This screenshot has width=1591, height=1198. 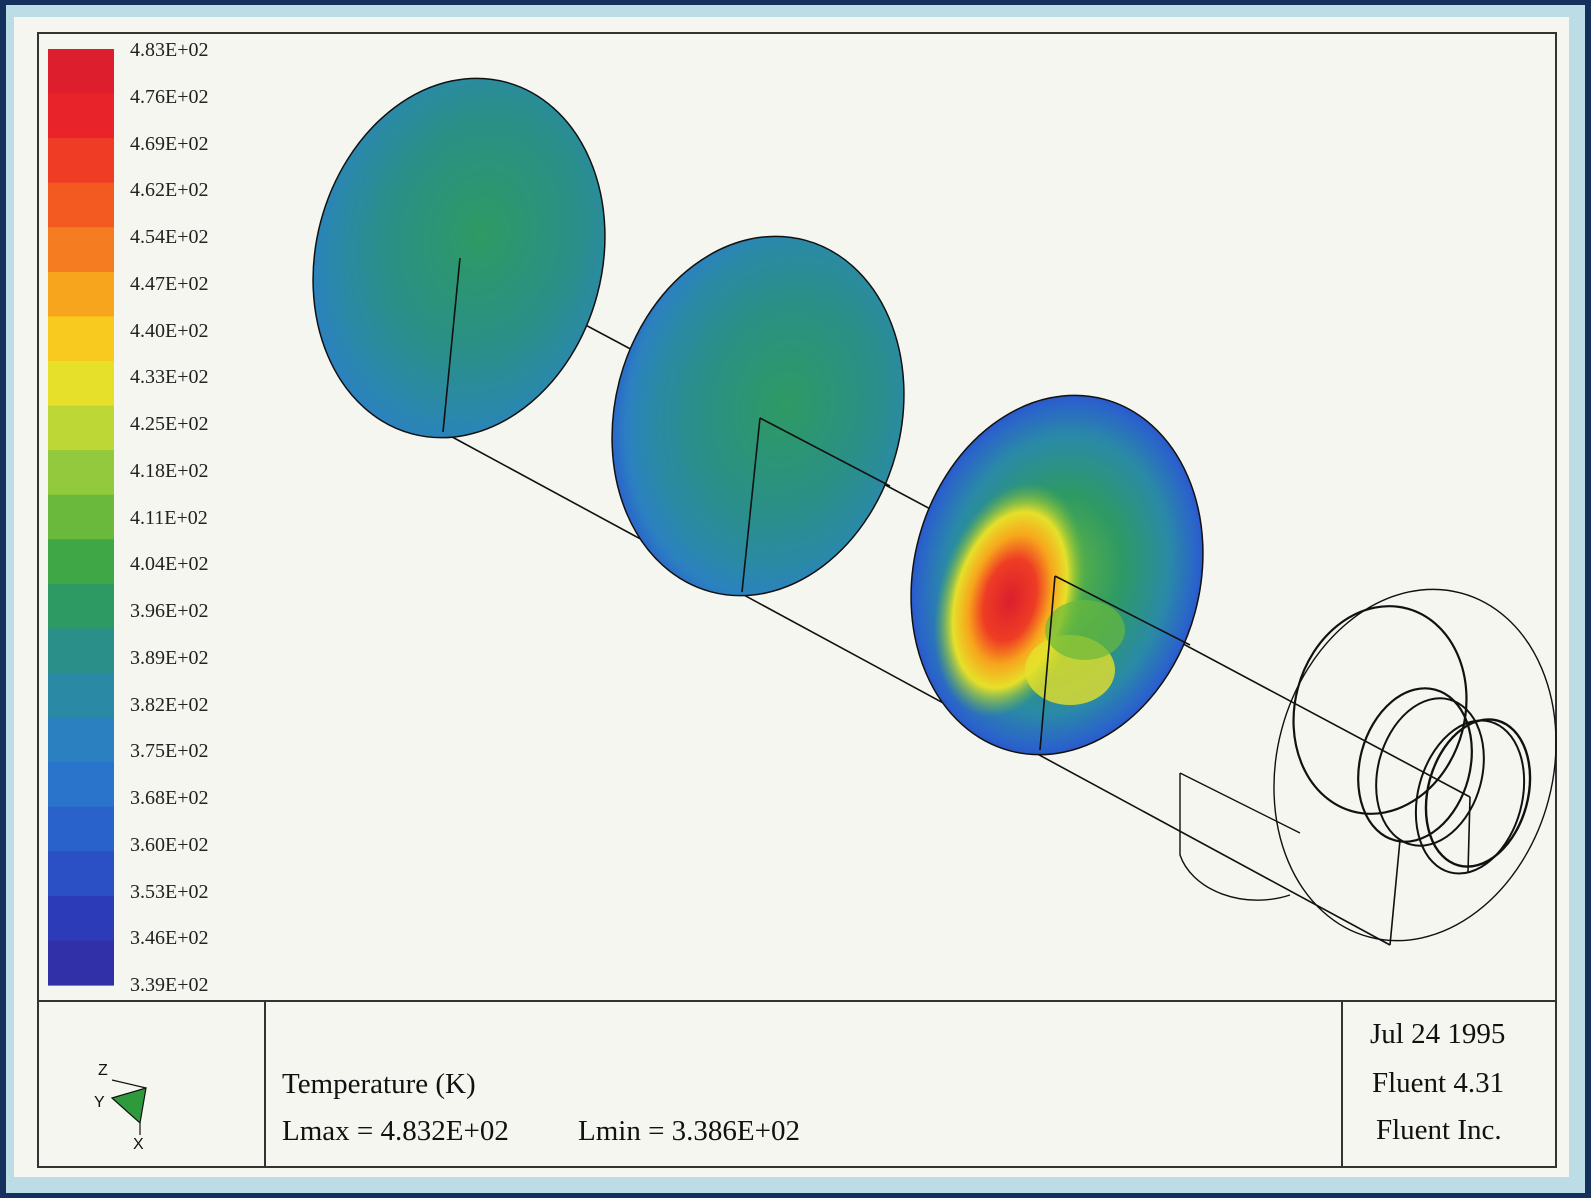 I want to click on legend-label: 4.33E+02, so click(x=169, y=377).